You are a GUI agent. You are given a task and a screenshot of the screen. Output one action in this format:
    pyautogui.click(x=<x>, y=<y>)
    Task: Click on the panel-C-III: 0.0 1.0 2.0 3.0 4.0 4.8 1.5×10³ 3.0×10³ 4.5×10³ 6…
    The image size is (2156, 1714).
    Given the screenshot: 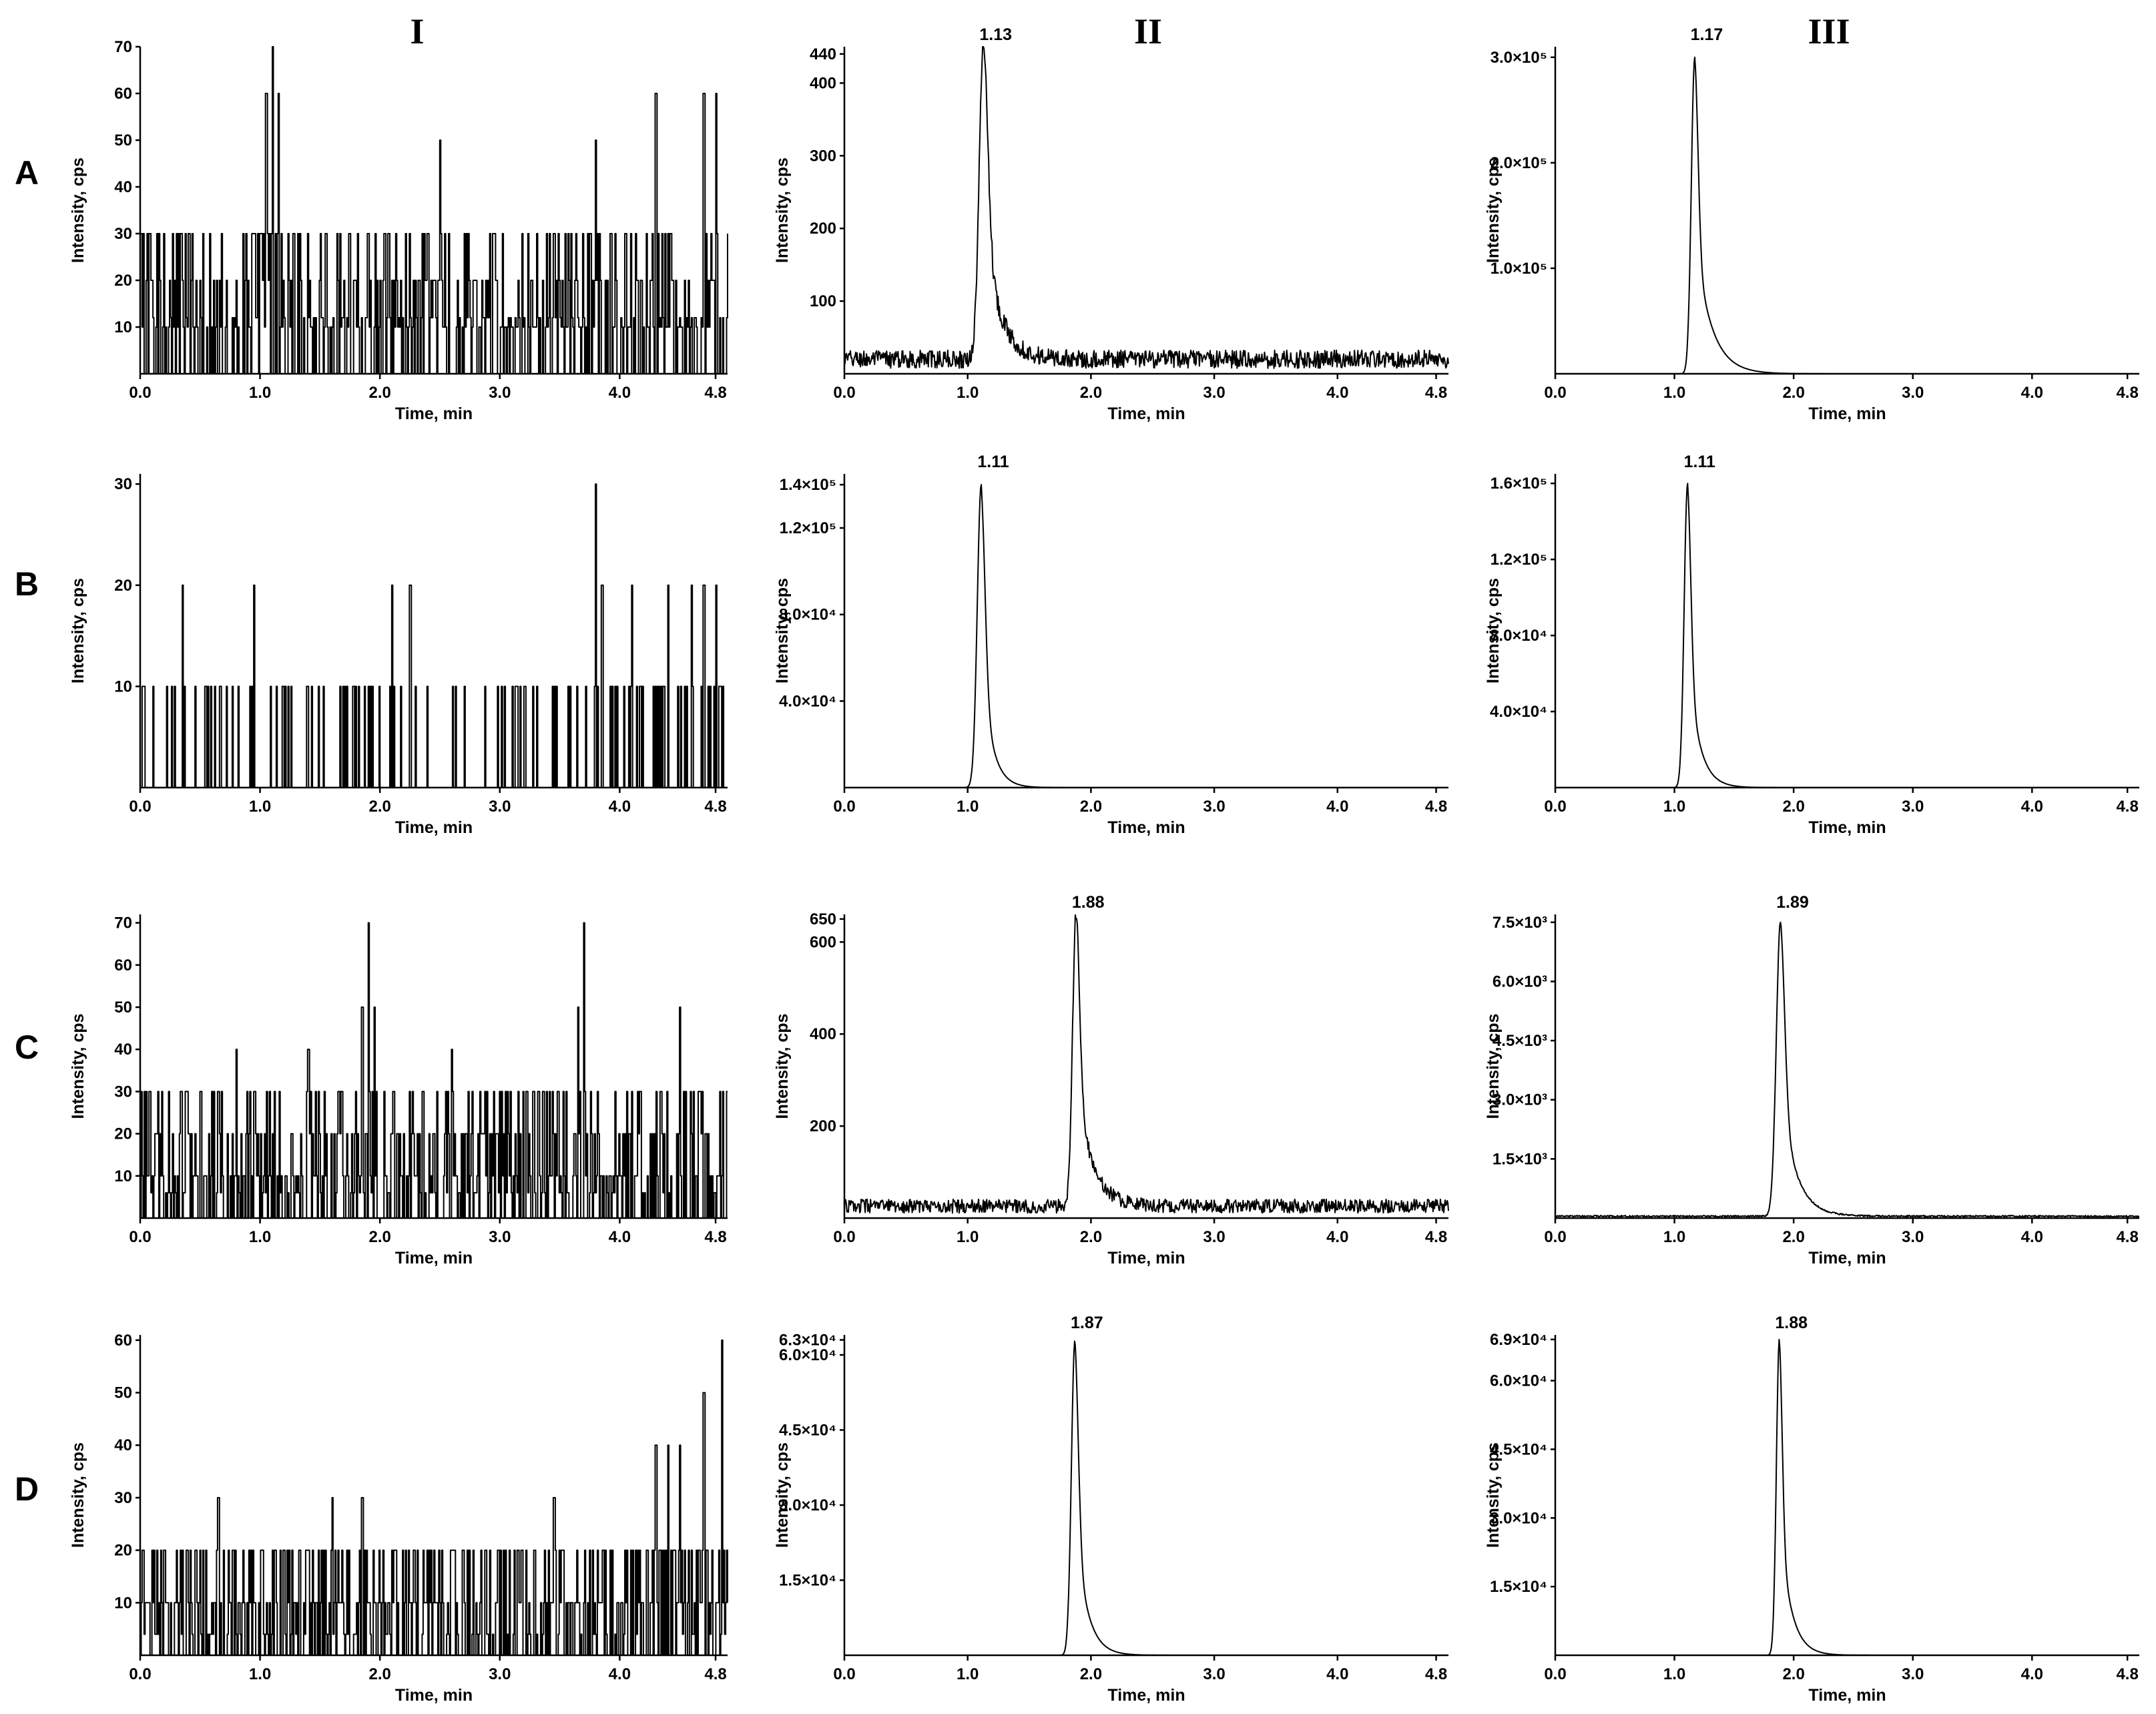 What is the action you would take?
    pyautogui.click(x=1811, y=1080)
    